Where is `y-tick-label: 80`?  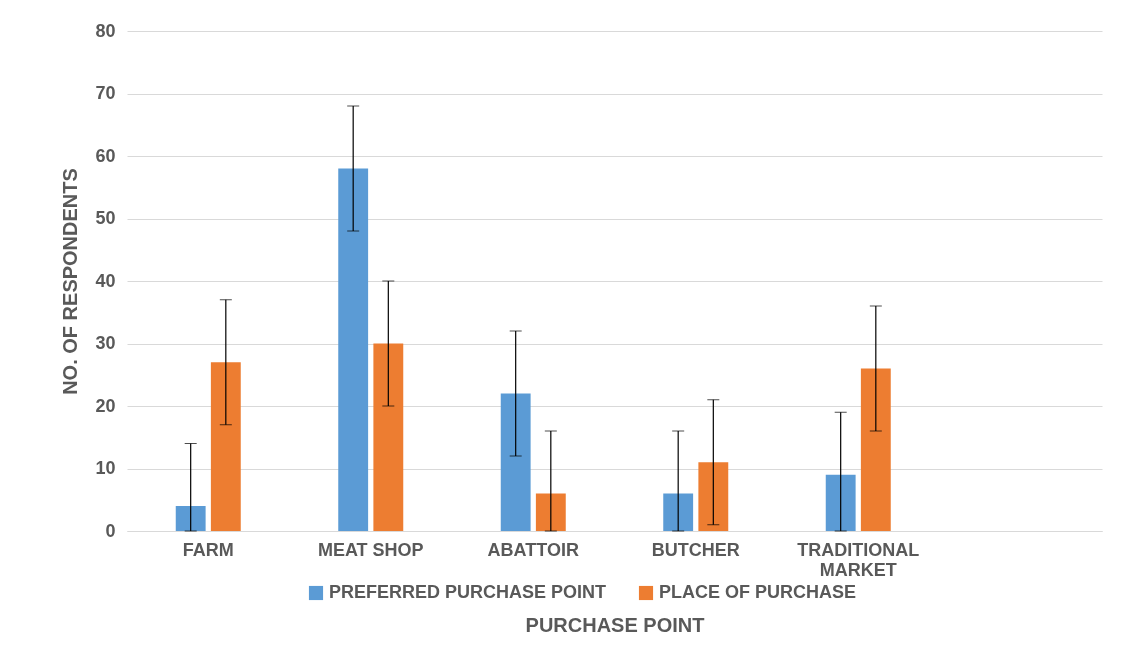 y-tick-label: 80 is located at coordinates (105, 30).